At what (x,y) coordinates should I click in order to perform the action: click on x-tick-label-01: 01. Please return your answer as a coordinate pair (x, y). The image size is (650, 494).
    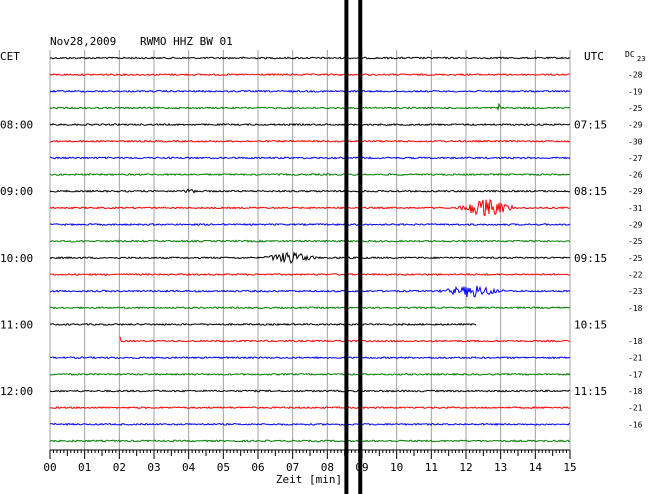
    Looking at the image, I should click on (84, 467).